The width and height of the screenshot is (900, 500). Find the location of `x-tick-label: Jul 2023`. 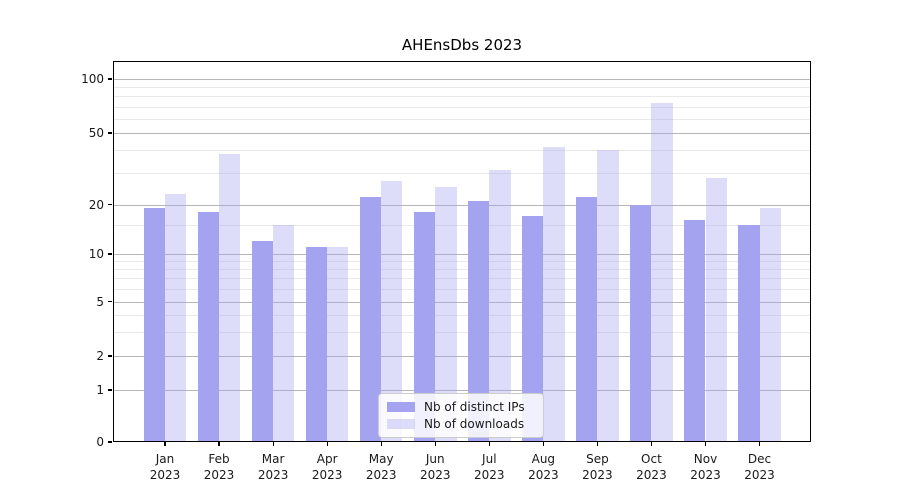

x-tick-label: Jul 2023 is located at coordinates (489, 467).